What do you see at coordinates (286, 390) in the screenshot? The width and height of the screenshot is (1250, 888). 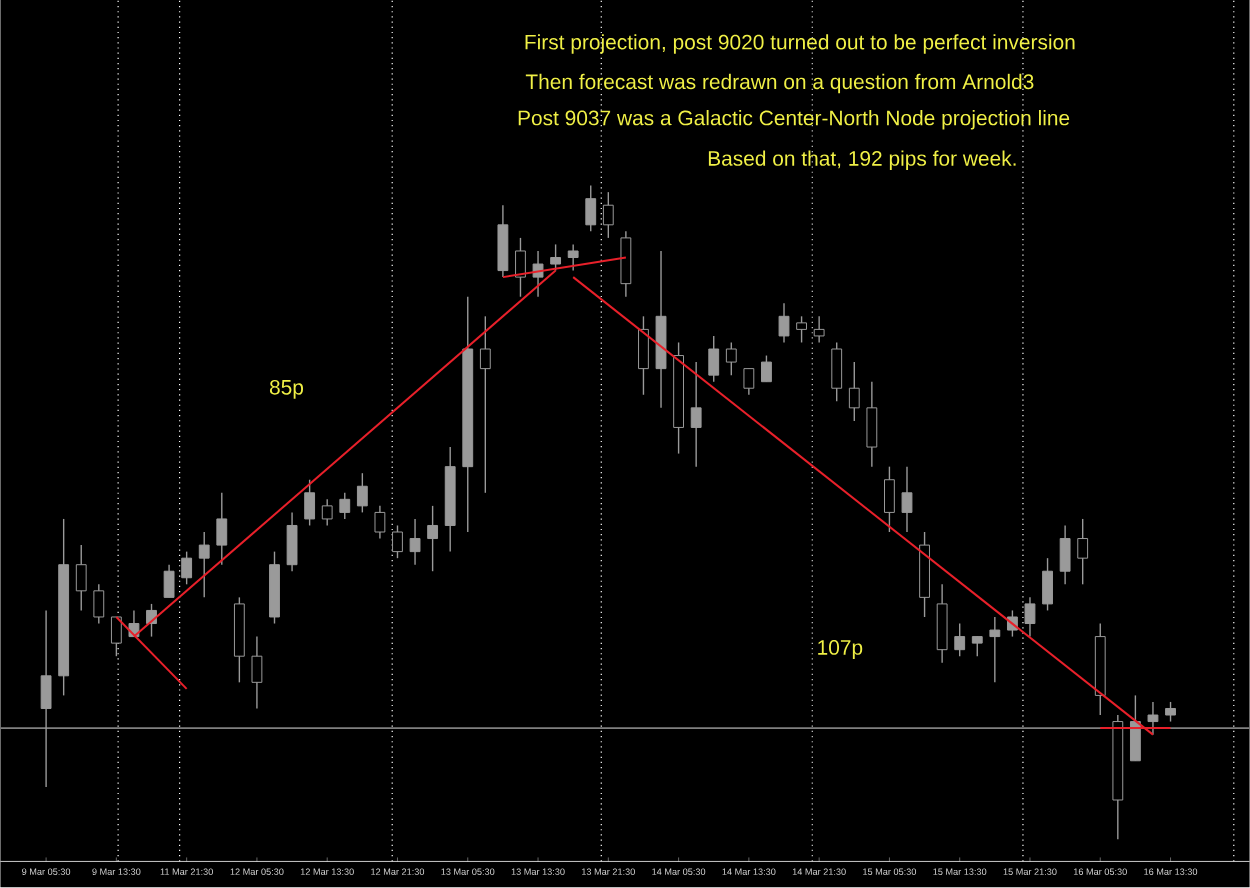 I see `annotation: 85p` at bounding box center [286, 390].